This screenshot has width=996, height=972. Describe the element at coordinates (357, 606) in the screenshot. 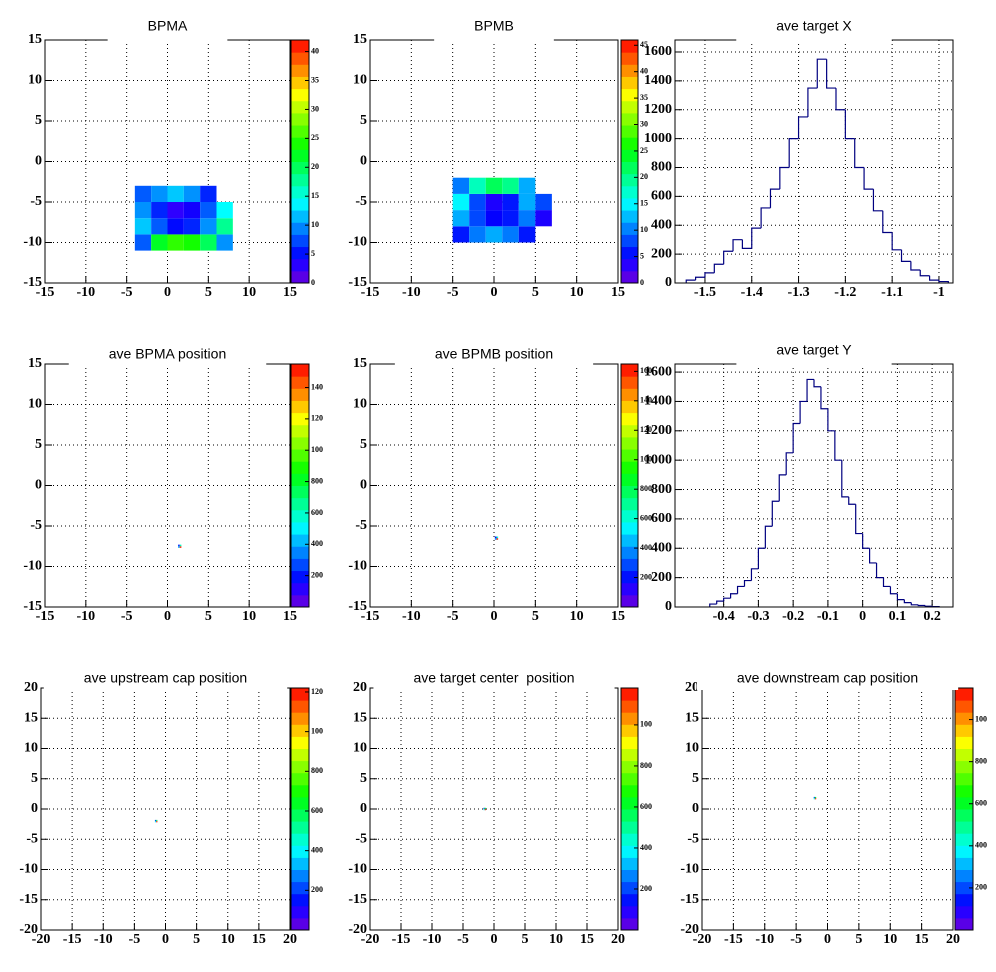

I see `y-tick-label: -15` at that location.